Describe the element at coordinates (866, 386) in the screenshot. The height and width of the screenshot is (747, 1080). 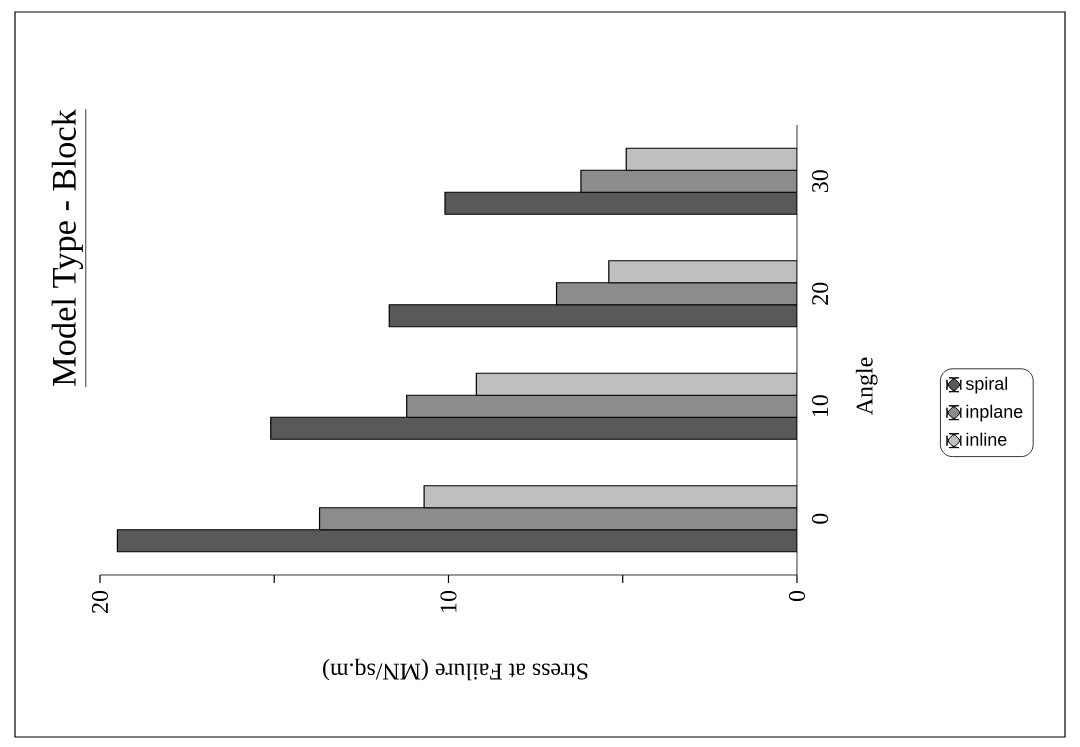
I see `y-axis-title: Angle` at that location.